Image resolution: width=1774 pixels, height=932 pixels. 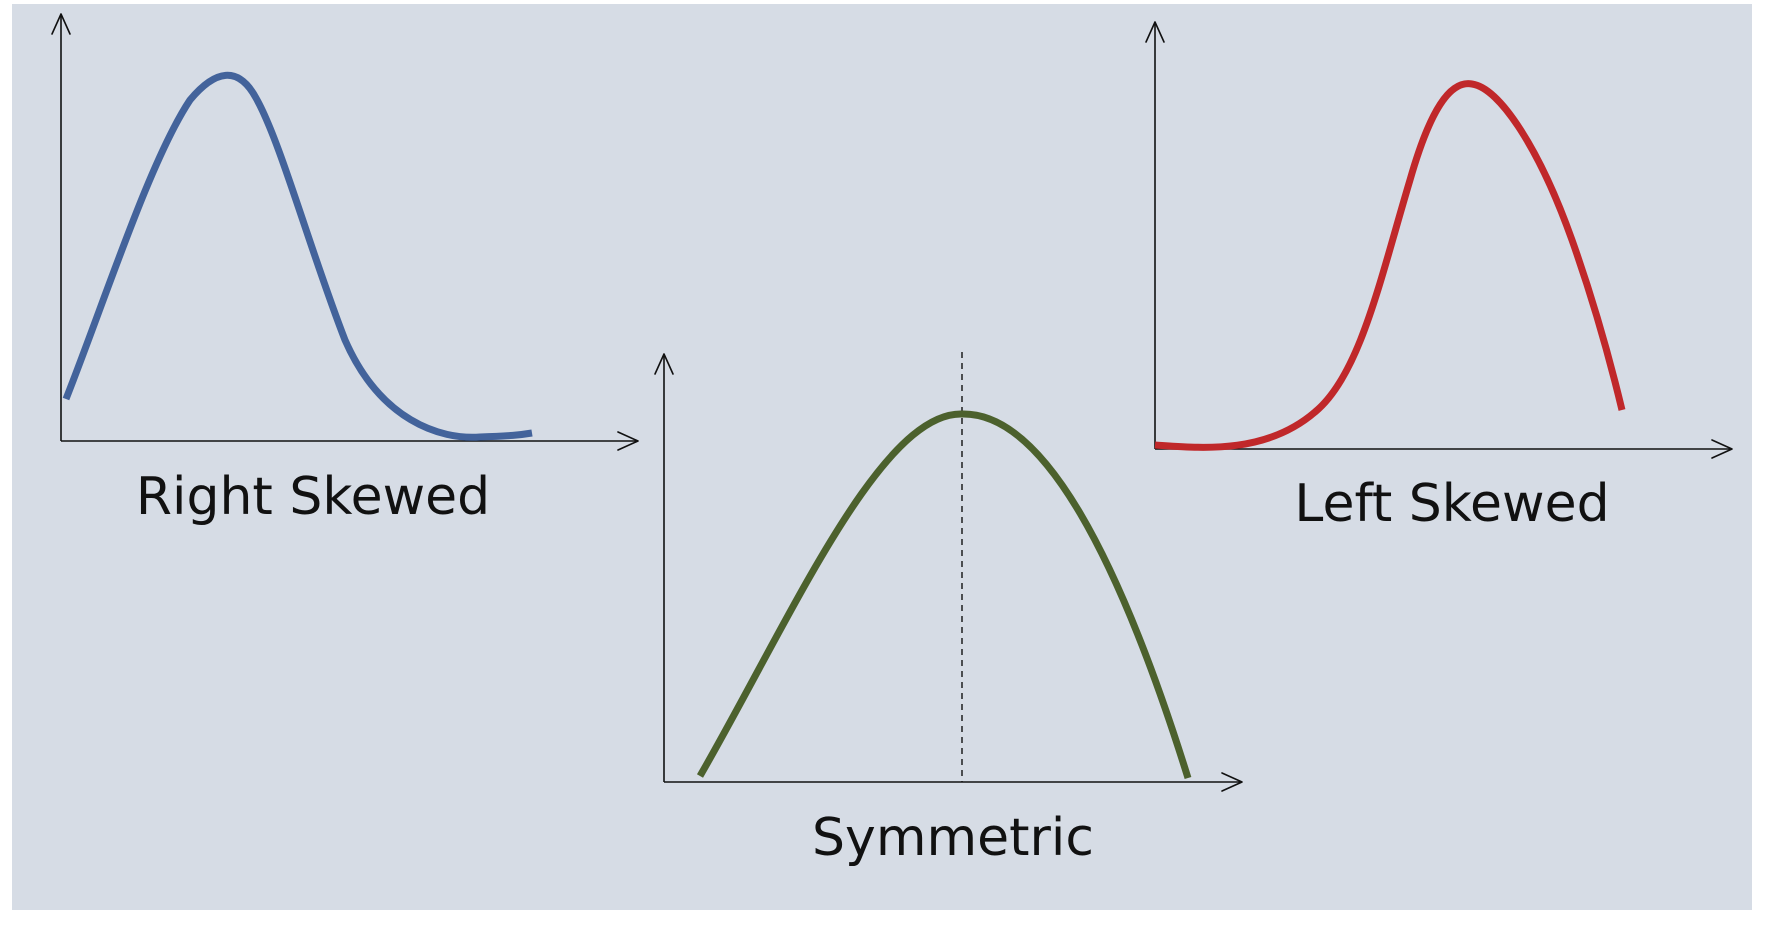 What do you see at coordinates (1451, 504) in the screenshot?
I see `left-skewed-caption: Left Skewed` at bounding box center [1451, 504].